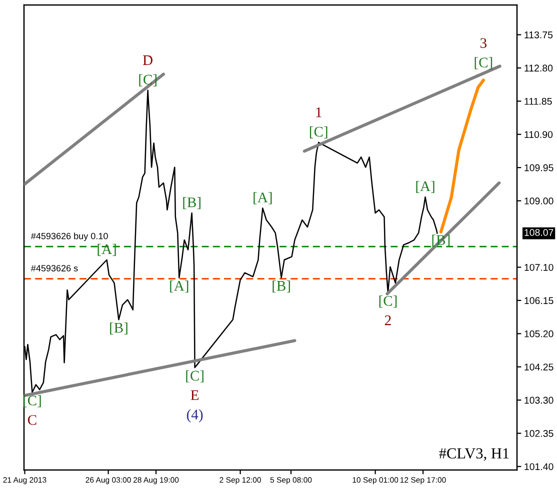  I want to click on annotation: E, so click(194, 395).